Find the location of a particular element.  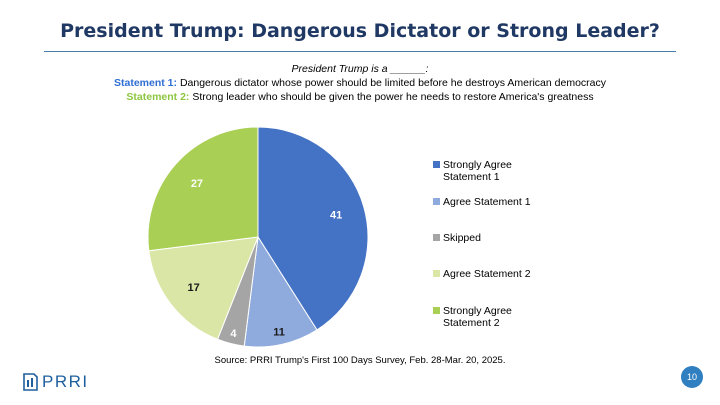

prri-logo-text: PRRI is located at coordinates (65, 381).